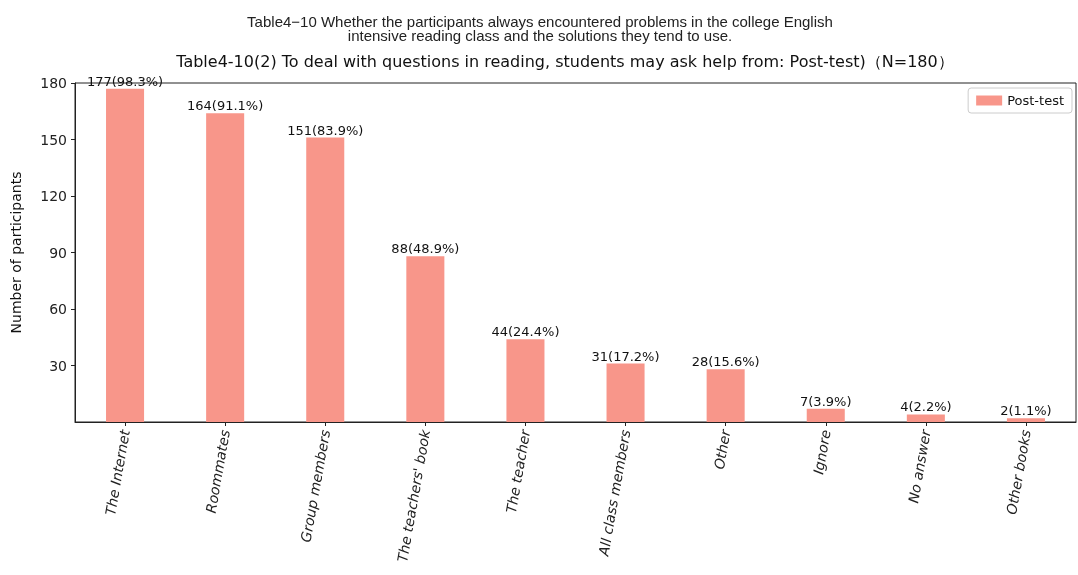 The image size is (1078, 575). What do you see at coordinates (625, 356) in the screenshot?
I see `data-label: 31(17.2%)` at bounding box center [625, 356].